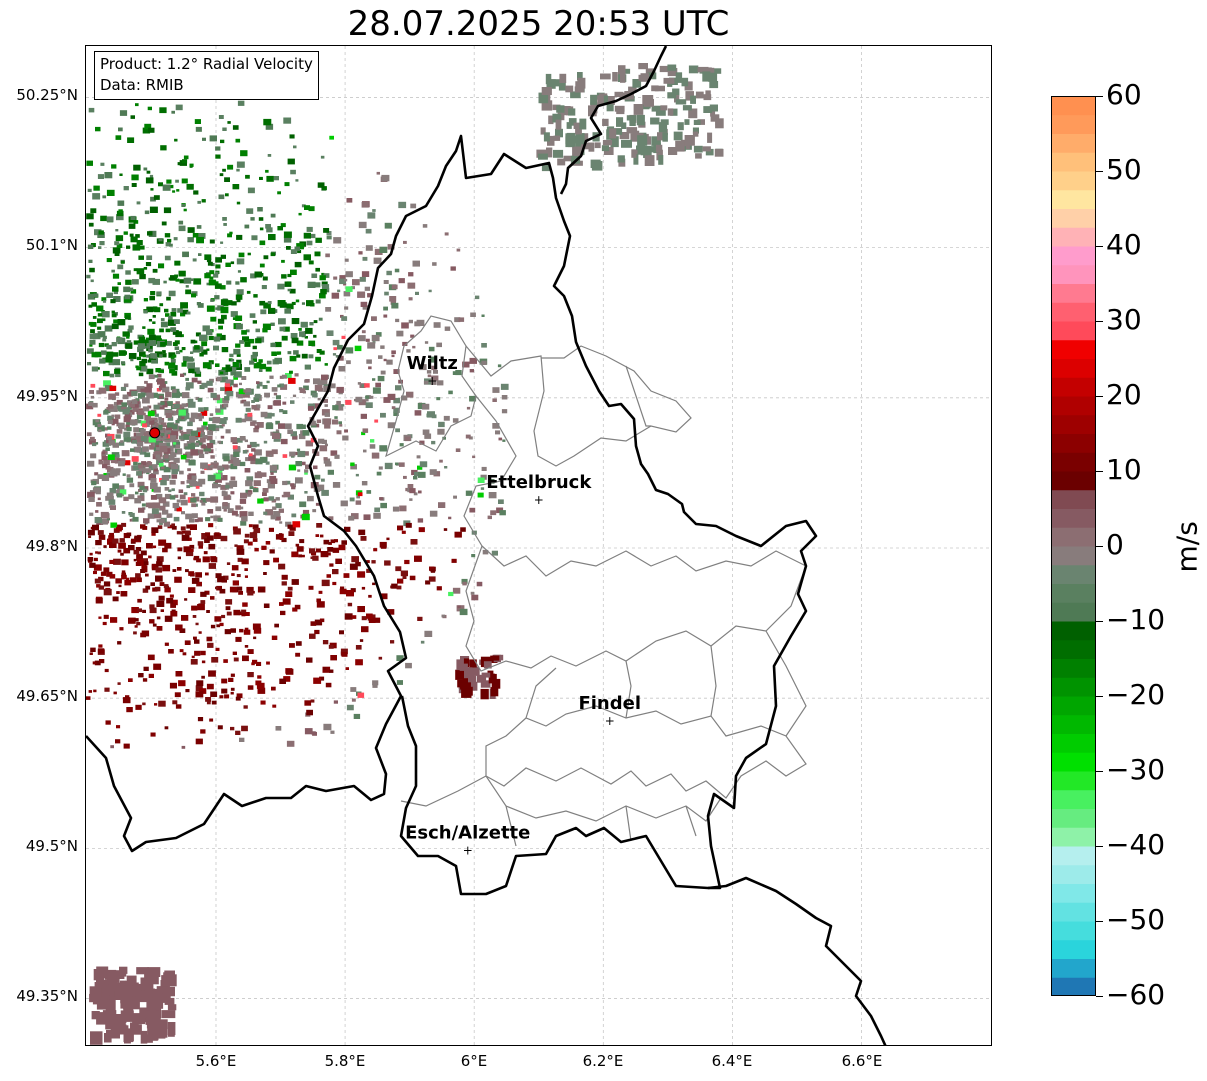 This screenshot has height=1081, width=1207. I want to click on city-markers: +Wiltz+Ettelbruck+Findel+Esch/Alzette, so click(523, 605).